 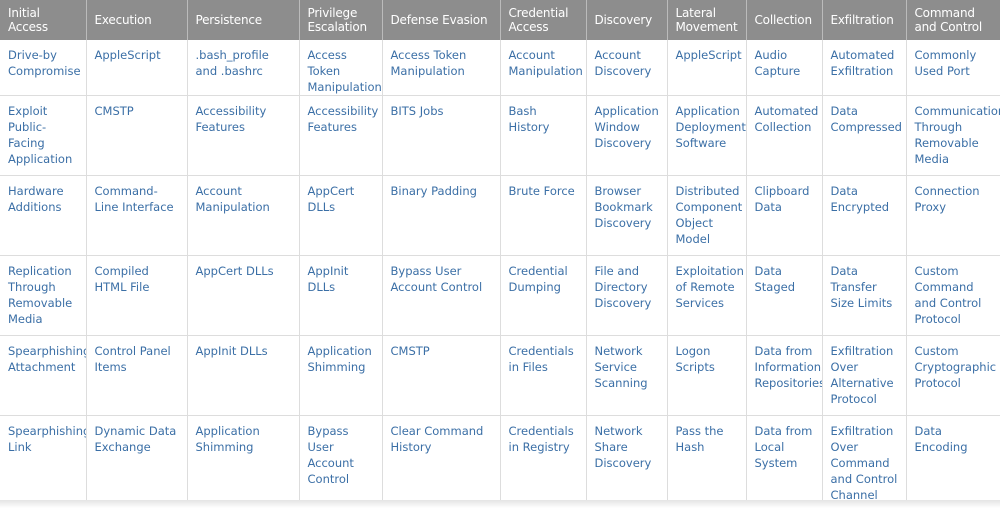 I want to click on technique-cell: Data Transfer Size Limits, so click(x=864, y=295).